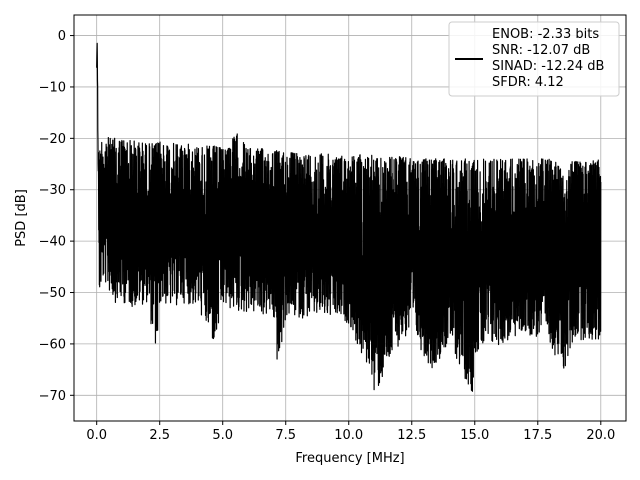  What do you see at coordinates (600, 435) in the screenshot?
I see `x-tick-label: 20.0` at bounding box center [600, 435].